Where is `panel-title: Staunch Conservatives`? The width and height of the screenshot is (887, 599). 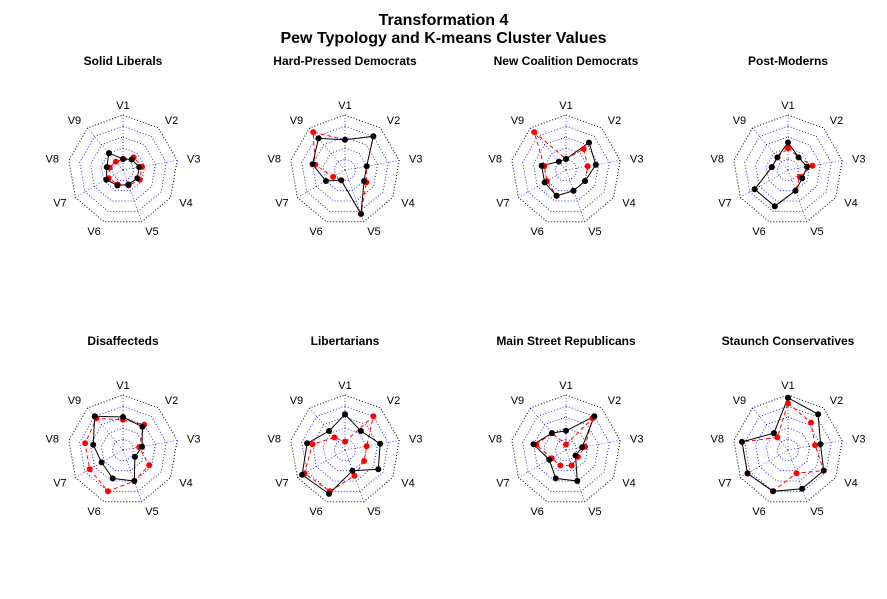 panel-title: Staunch Conservatives is located at coordinates (788, 341).